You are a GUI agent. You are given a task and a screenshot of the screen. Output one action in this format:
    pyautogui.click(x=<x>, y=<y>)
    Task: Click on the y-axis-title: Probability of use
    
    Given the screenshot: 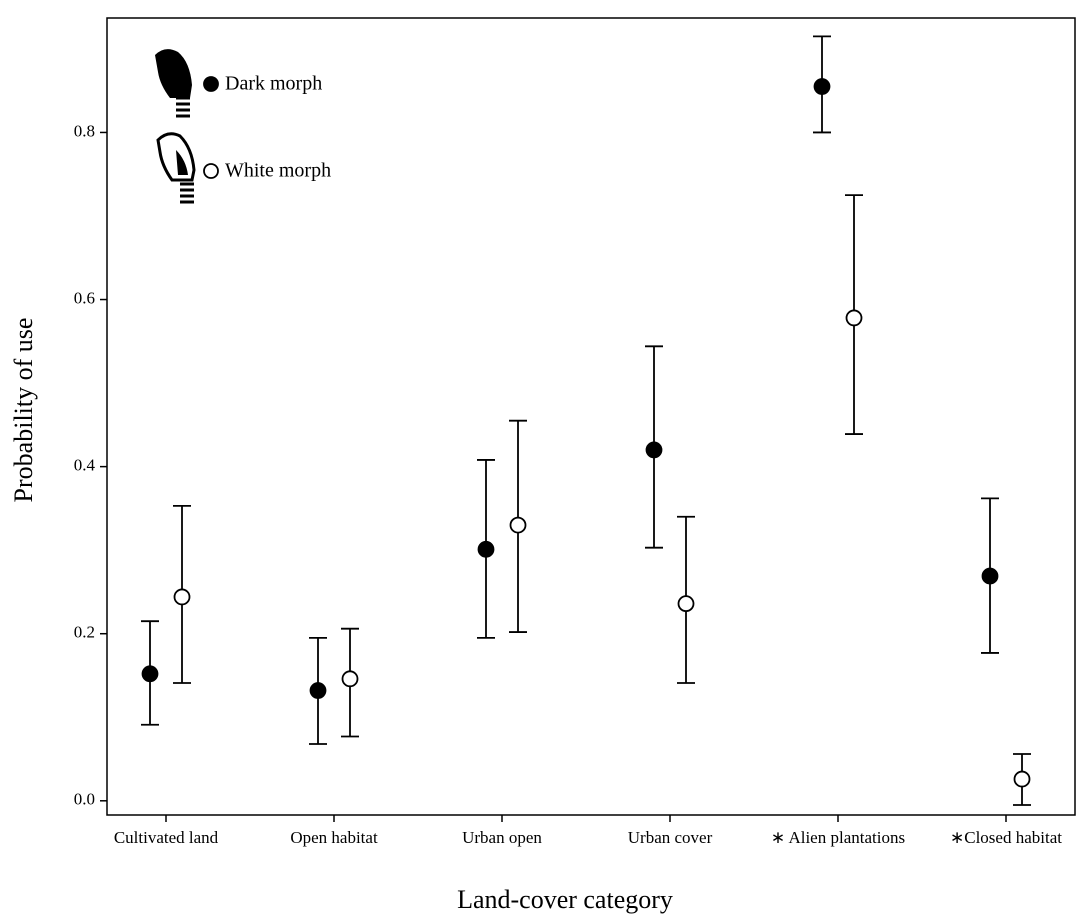 What is the action you would take?
    pyautogui.click(x=23, y=410)
    